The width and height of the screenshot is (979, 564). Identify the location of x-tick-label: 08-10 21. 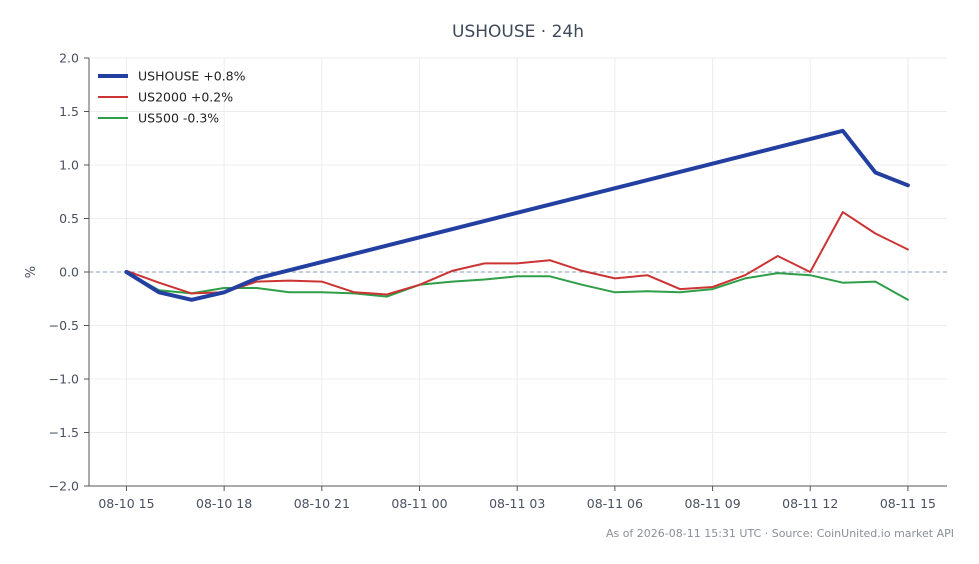
(322, 503).